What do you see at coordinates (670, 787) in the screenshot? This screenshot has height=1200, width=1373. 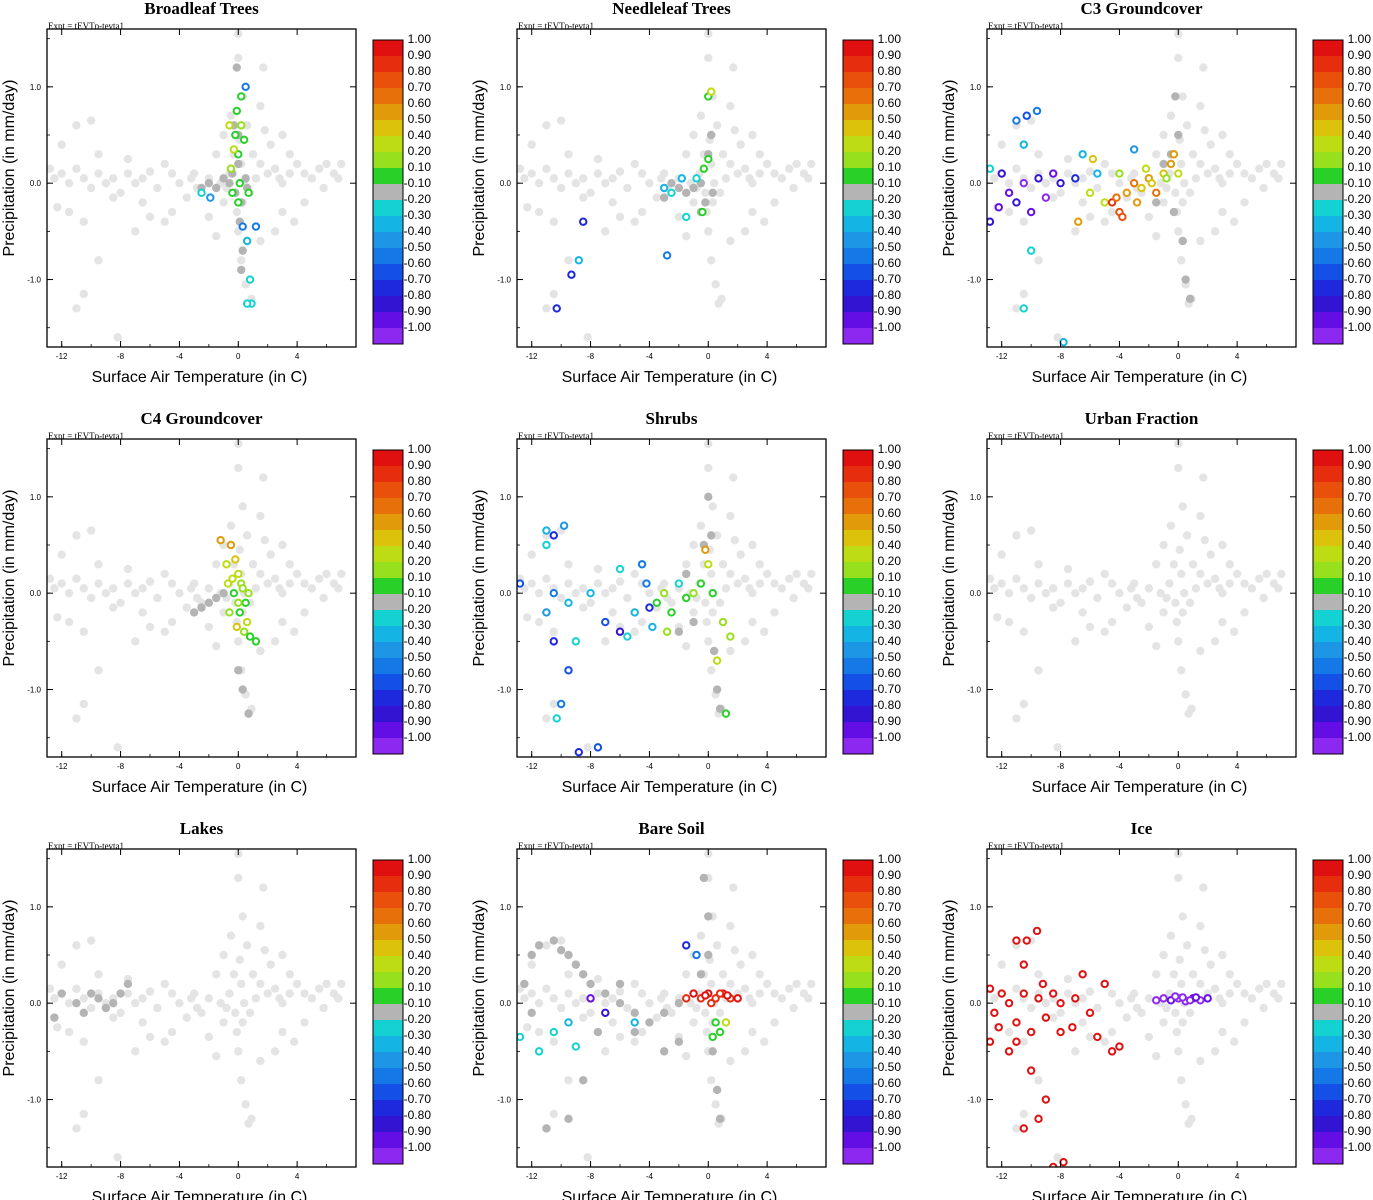 I see `x-axis-label: Surface Air Temperature (in C)` at bounding box center [670, 787].